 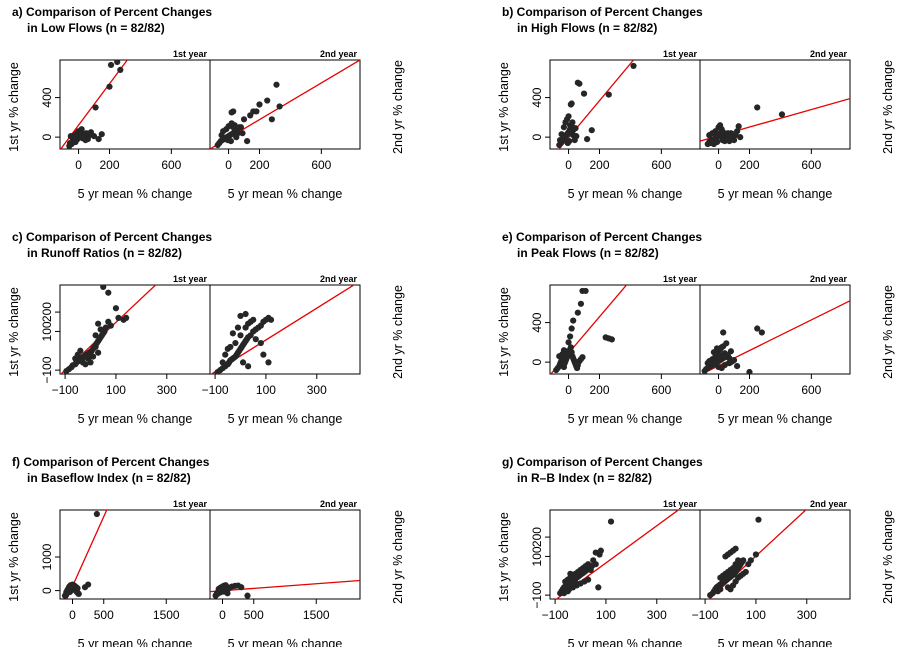 What do you see at coordinates (829, 504) in the screenshot?
I see `panel-label: 2nd year` at bounding box center [829, 504].